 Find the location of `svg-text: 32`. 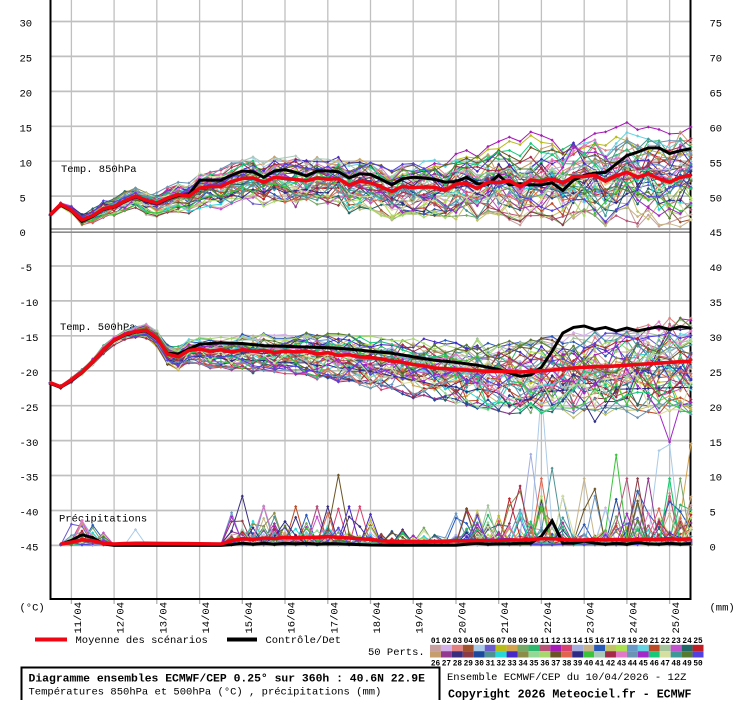

svg-text: 32 is located at coordinates (501, 665).